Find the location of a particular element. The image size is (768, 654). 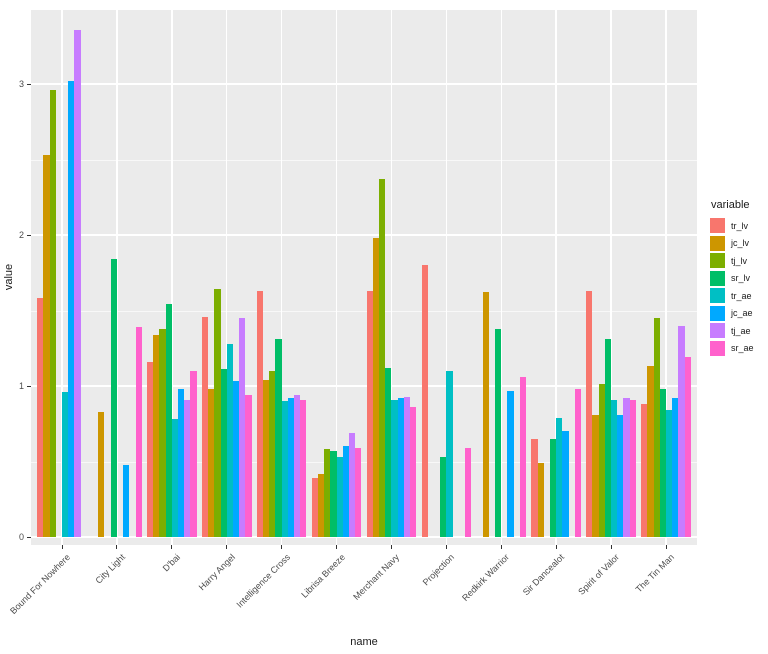

legend-swatch-tj_ae is located at coordinates (717, 330).